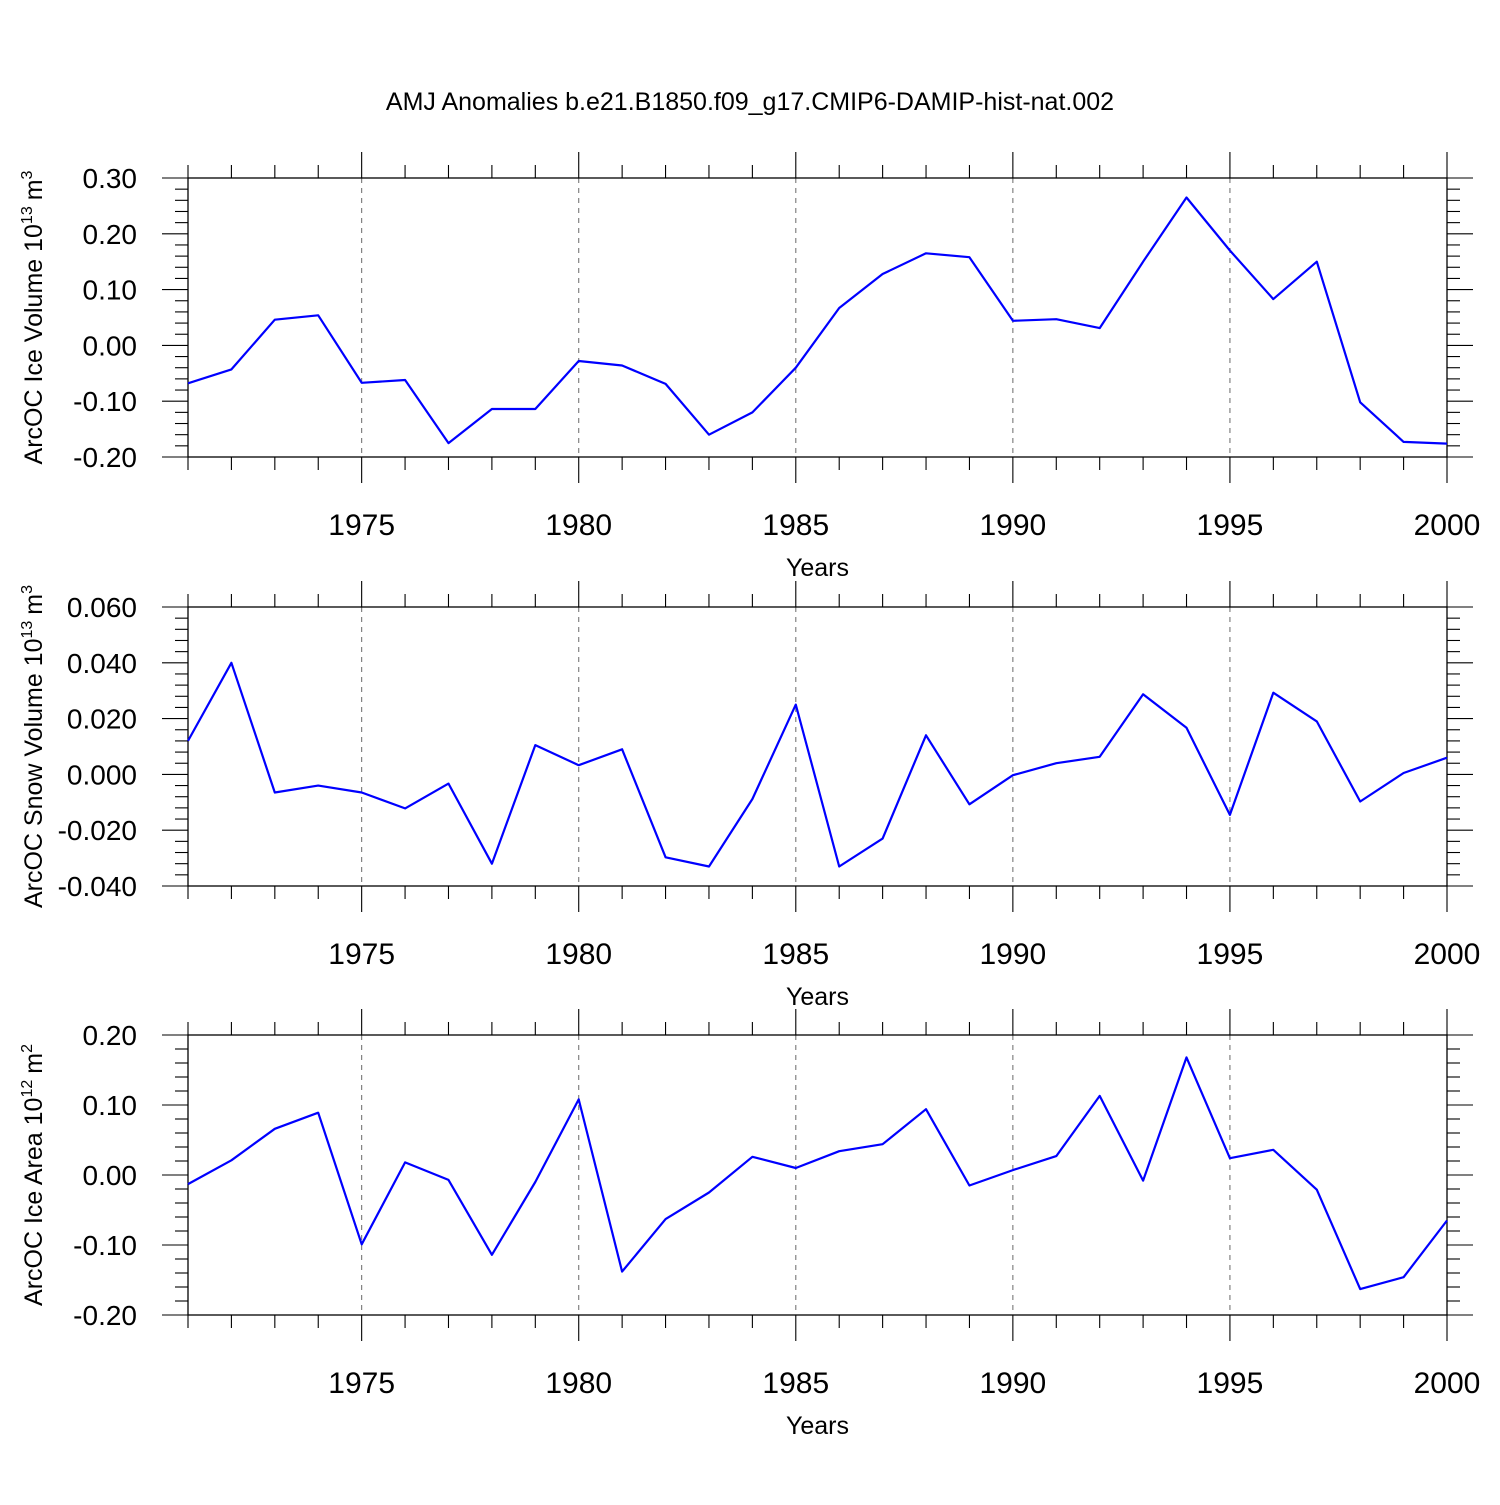 The height and width of the screenshot is (1505, 1500). Describe the element at coordinates (102, 663) in the screenshot. I see `y-tick-label: 0.040` at that location.